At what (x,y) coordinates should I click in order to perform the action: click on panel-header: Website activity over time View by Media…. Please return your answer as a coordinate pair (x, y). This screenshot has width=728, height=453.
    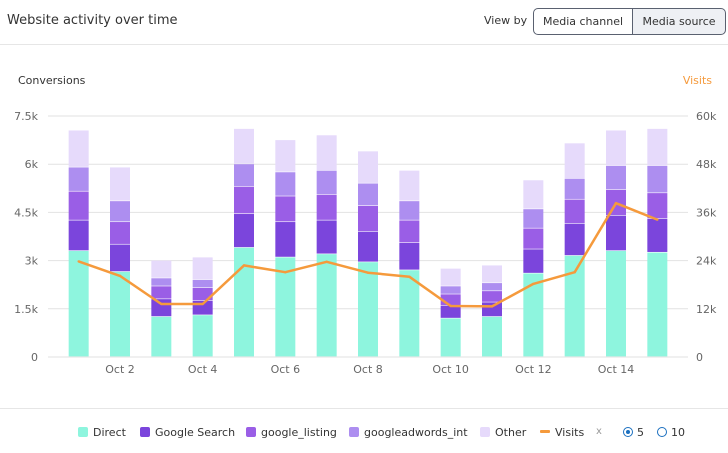
    Looking at the image, I should click on (364, 22).